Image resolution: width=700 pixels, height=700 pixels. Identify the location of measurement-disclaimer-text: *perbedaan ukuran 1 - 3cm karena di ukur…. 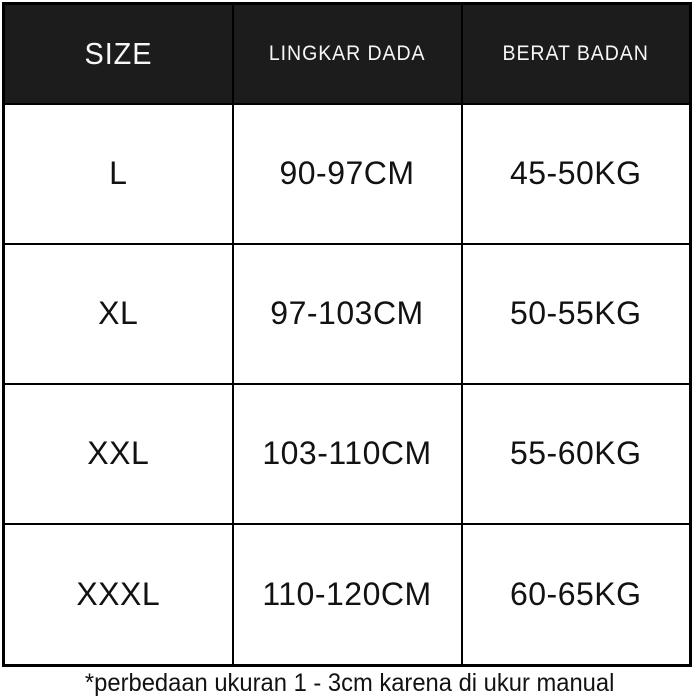
(350, 683).